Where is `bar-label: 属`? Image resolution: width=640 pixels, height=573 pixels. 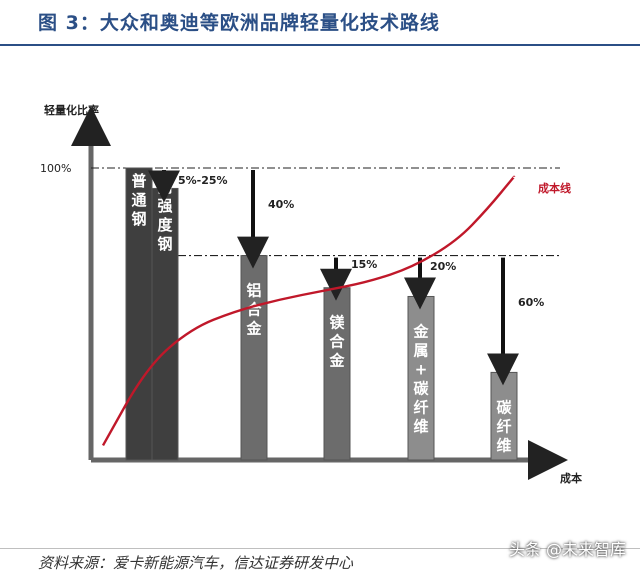 bar-label: 属 is located at coordinates (420, 350).